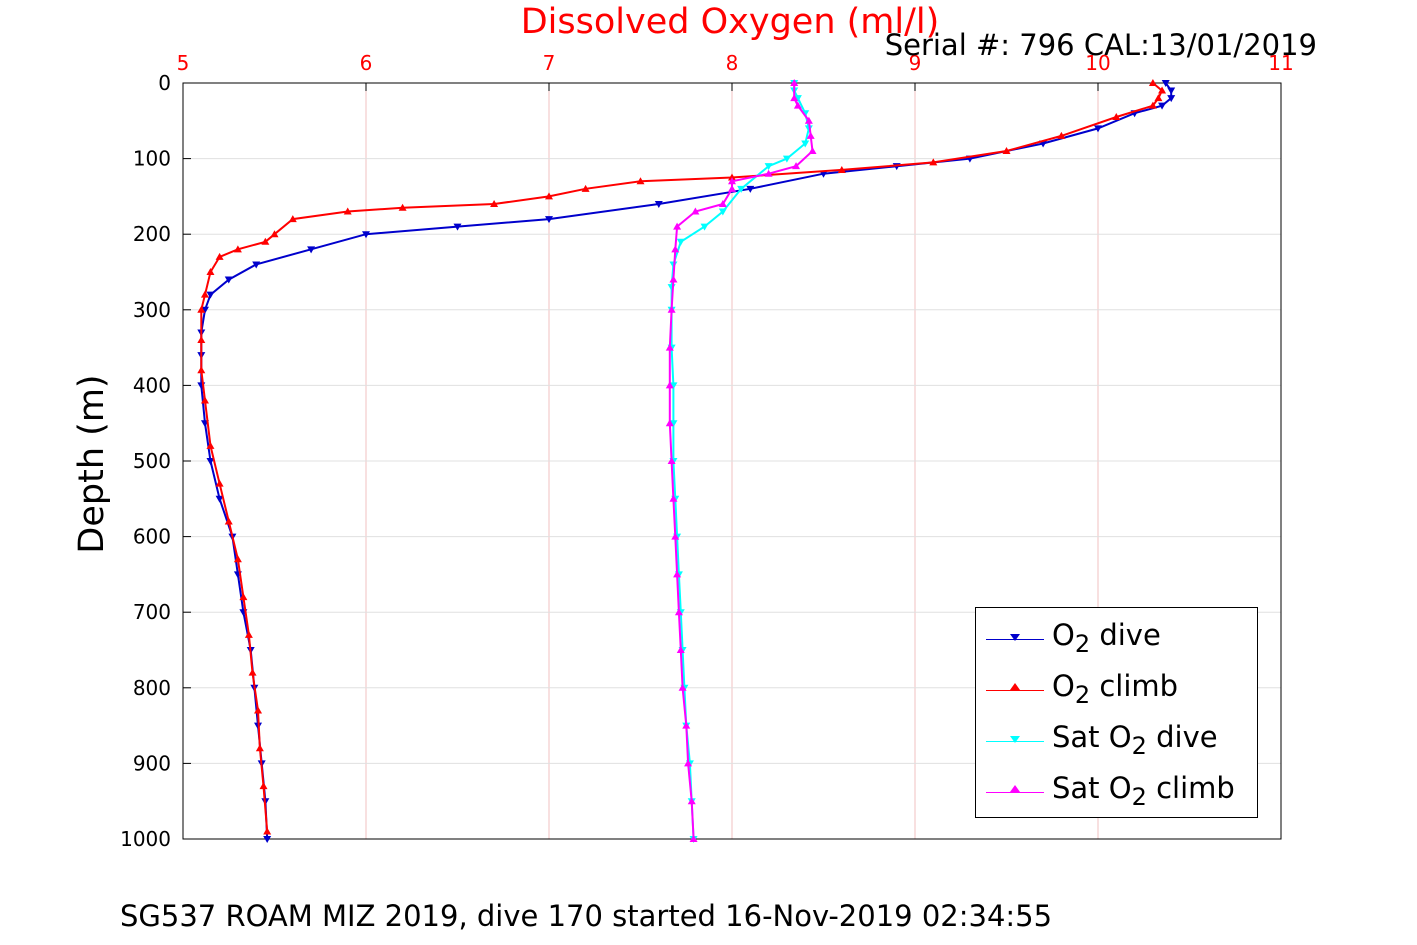  Describe the element at coordinates (145, 839) in the screenshot. I see `y-tick-label: 1000` at that location.